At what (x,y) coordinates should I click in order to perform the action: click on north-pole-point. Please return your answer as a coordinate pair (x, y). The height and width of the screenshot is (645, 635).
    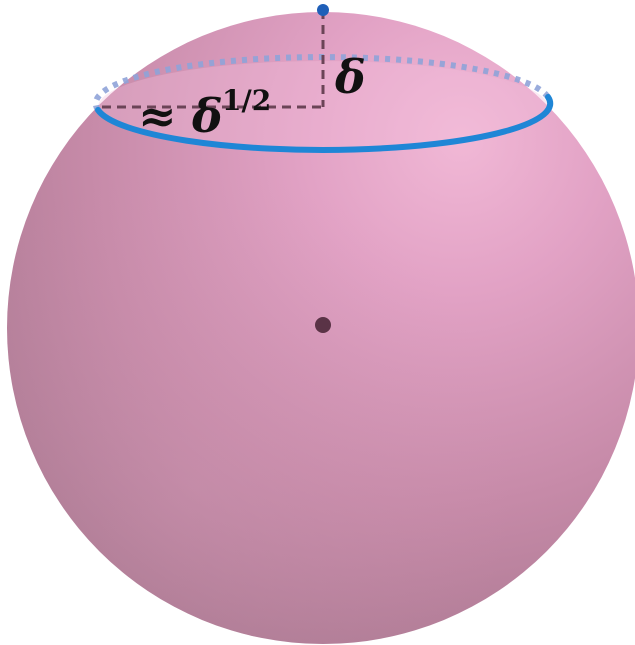
    Looking at the image, I should click on (323, 10).